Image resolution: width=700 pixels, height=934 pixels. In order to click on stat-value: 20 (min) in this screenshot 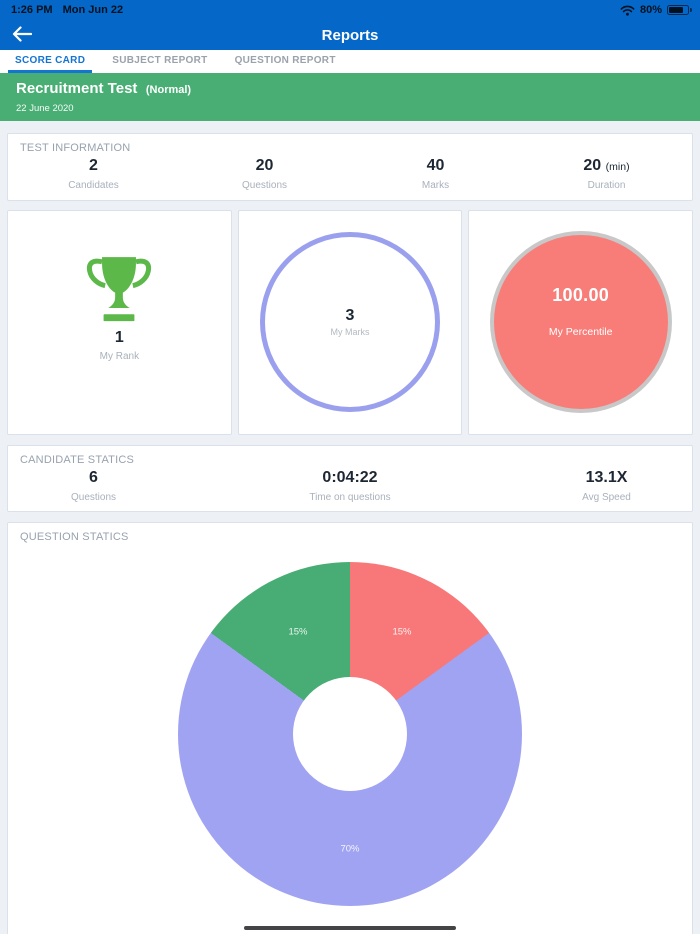, I will do `click(606, 165)`.